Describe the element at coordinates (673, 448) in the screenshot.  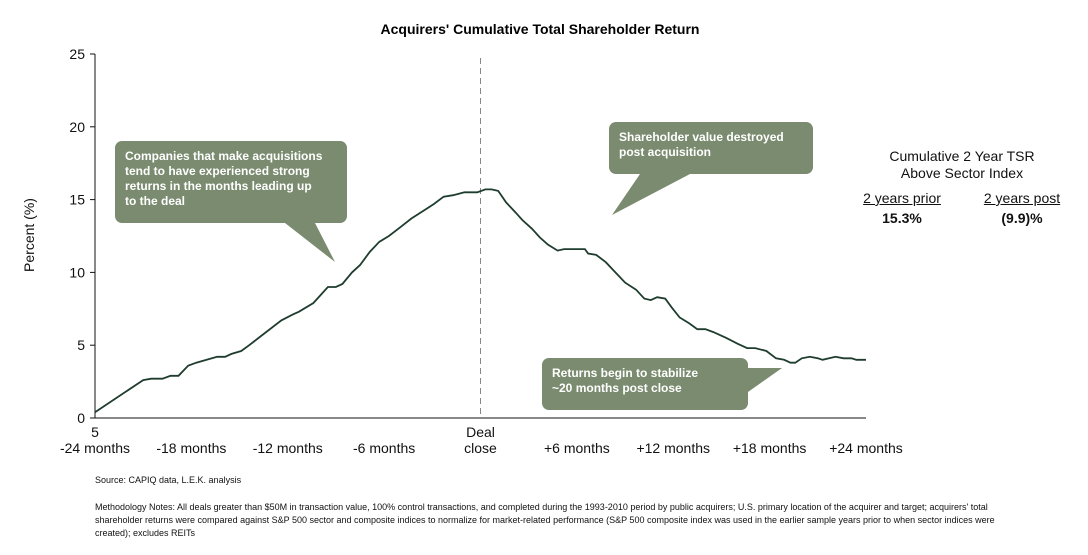
I see `x-tick-label: +12 months` at that location.